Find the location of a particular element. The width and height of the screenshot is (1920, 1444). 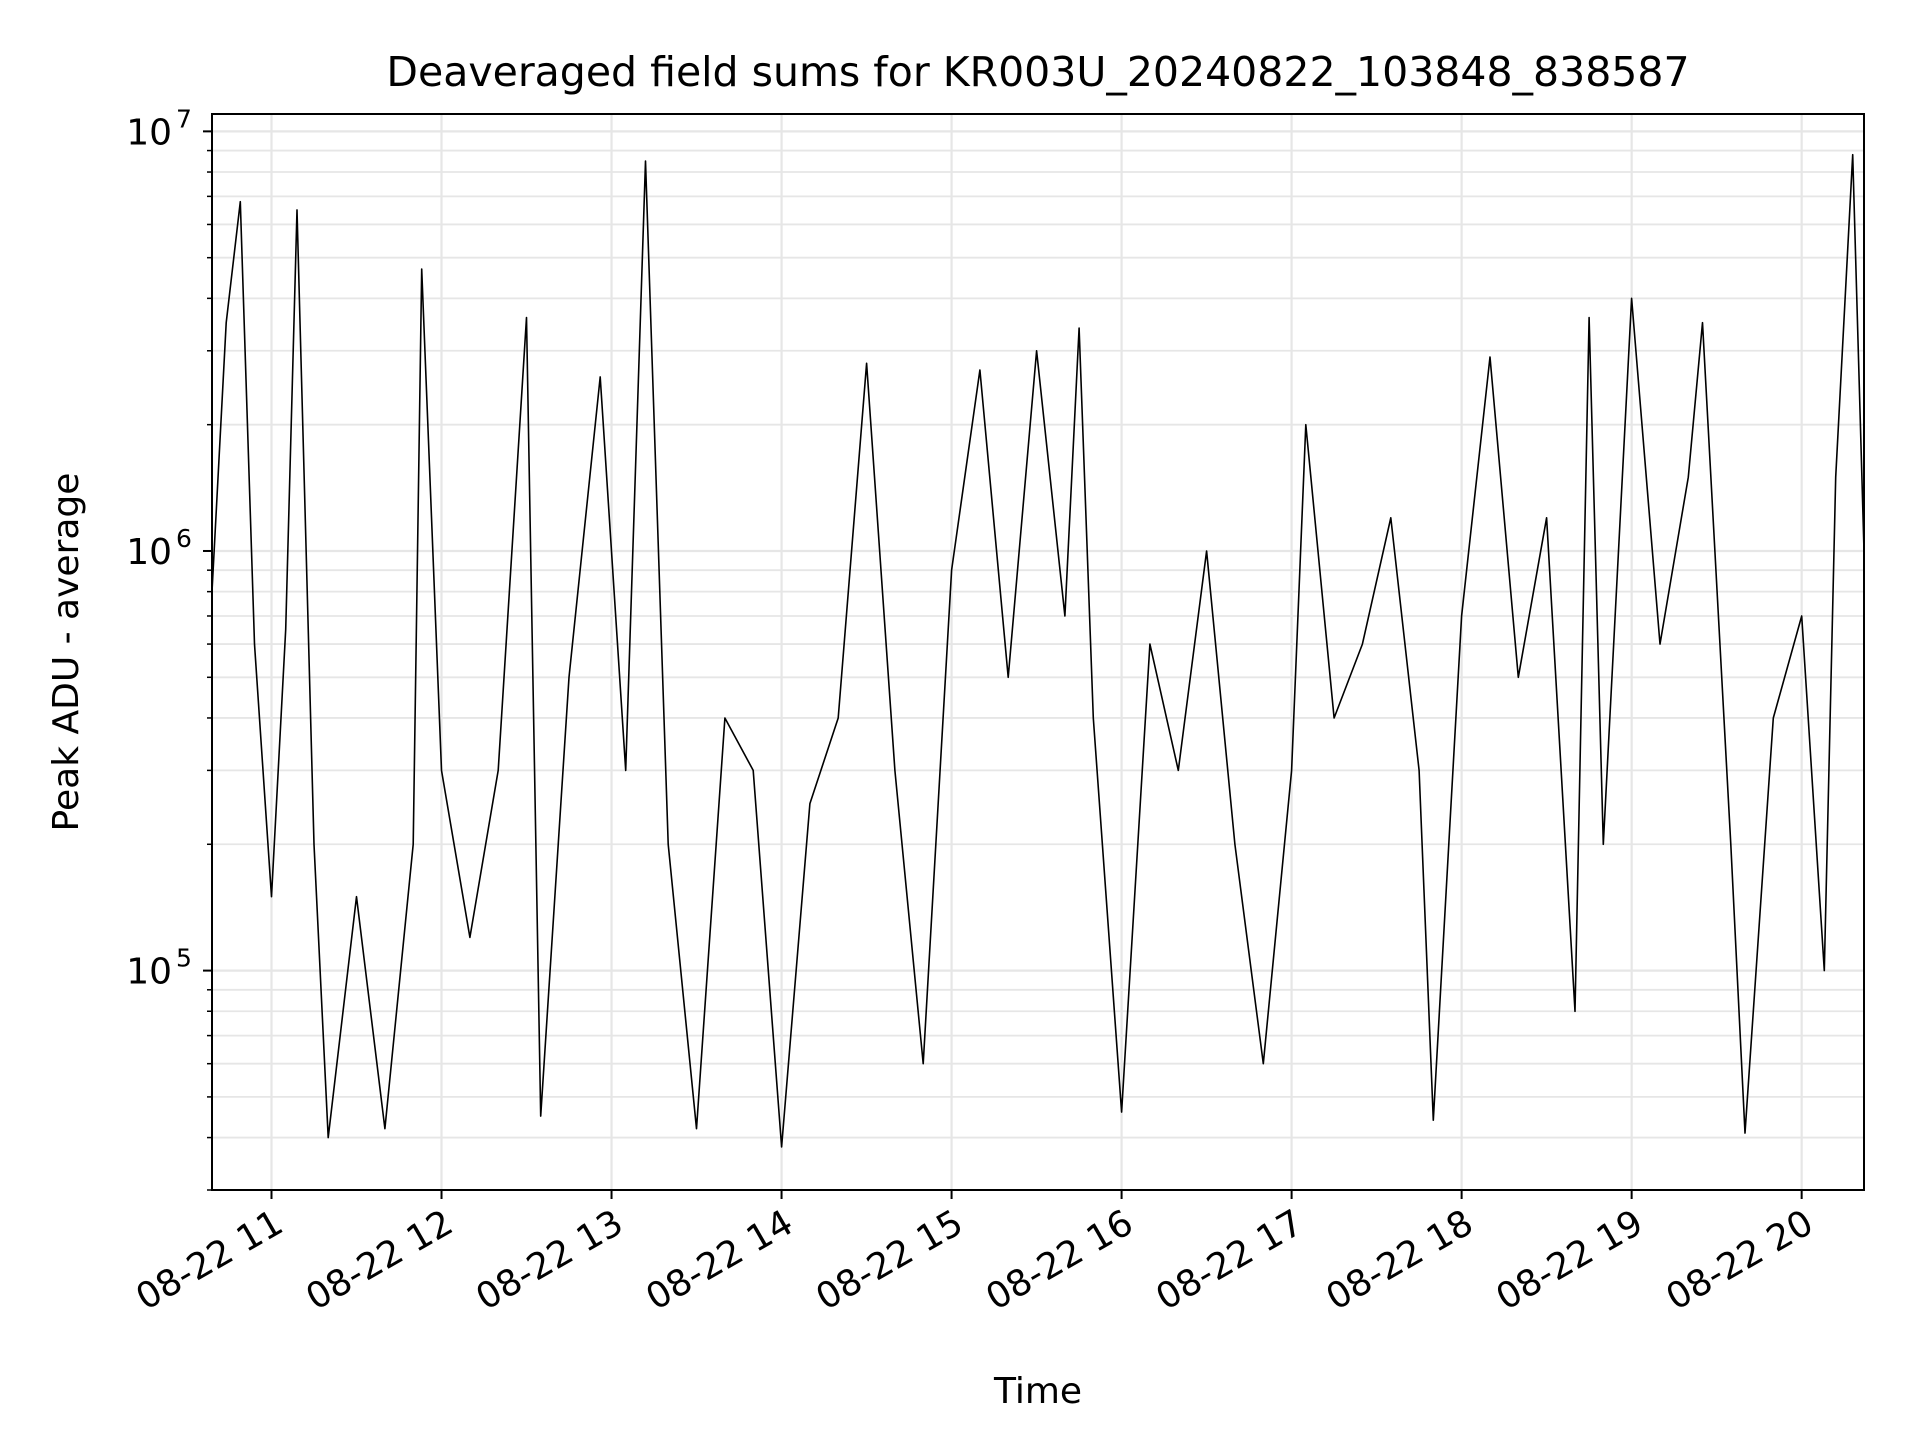

y-tick-label-exponent: 7 is located at coordinates (184, 118).